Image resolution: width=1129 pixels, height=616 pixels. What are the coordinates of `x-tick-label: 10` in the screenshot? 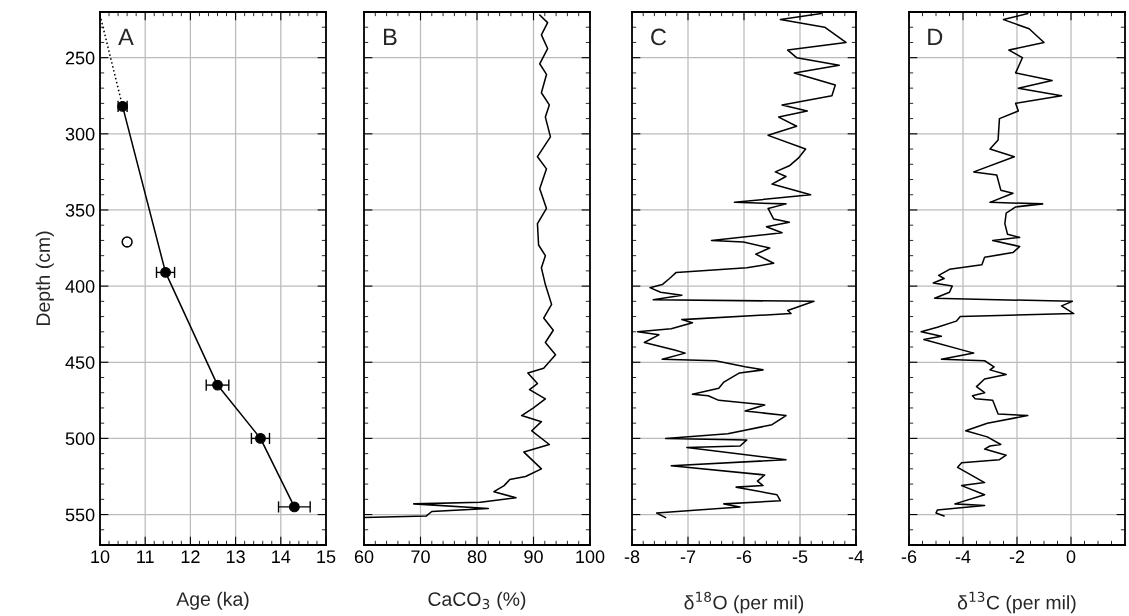 It's located at (100, 557).